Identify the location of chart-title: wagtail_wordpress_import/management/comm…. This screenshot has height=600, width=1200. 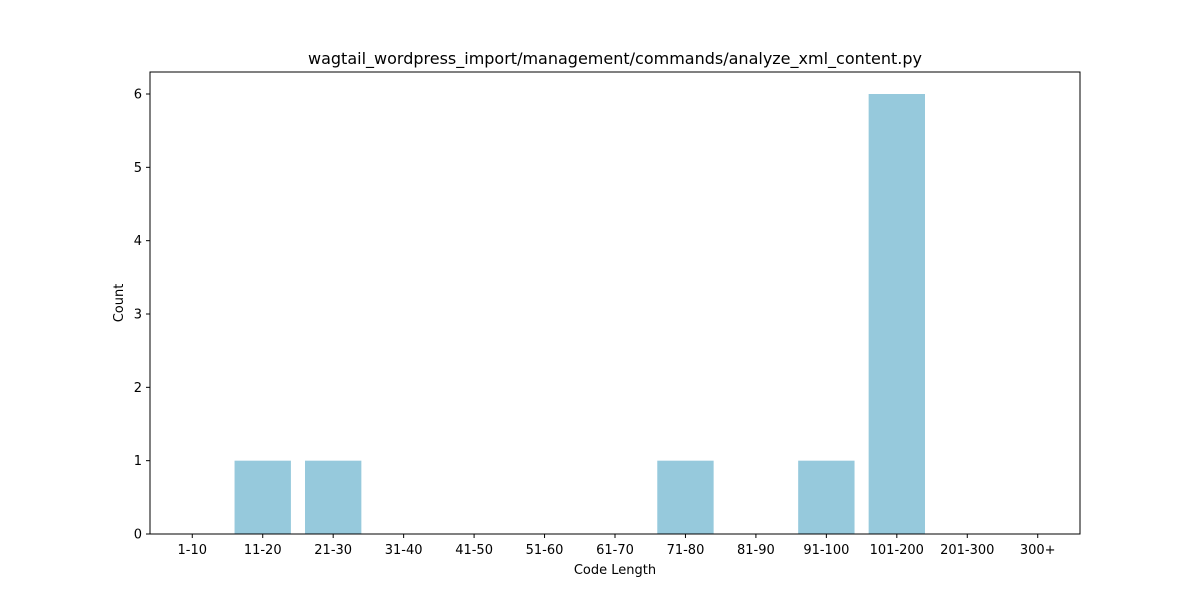
(615, 59).